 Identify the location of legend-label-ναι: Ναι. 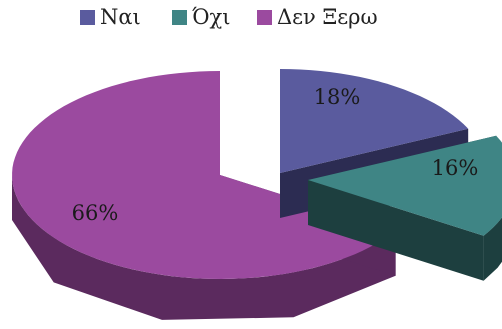
(120, 17).